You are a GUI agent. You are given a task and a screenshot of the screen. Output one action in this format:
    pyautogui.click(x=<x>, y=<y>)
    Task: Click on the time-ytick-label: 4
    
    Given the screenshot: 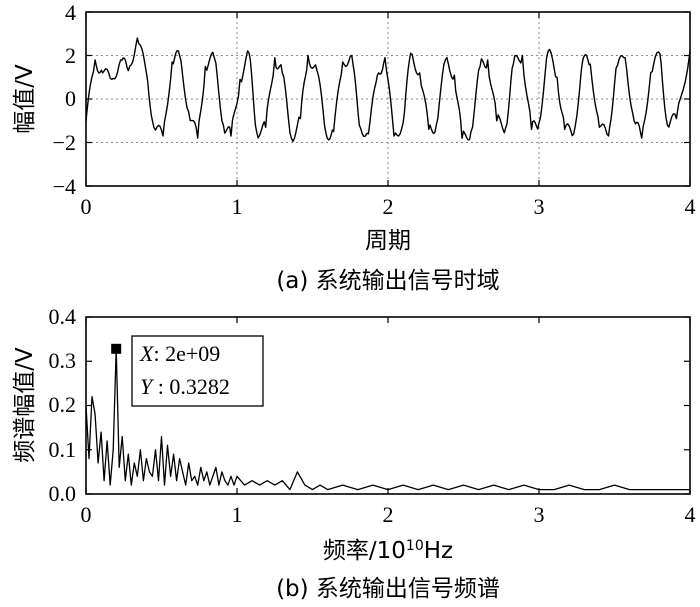 What is the action you would take?
    pyautogui.click(x=70, y=12)
    